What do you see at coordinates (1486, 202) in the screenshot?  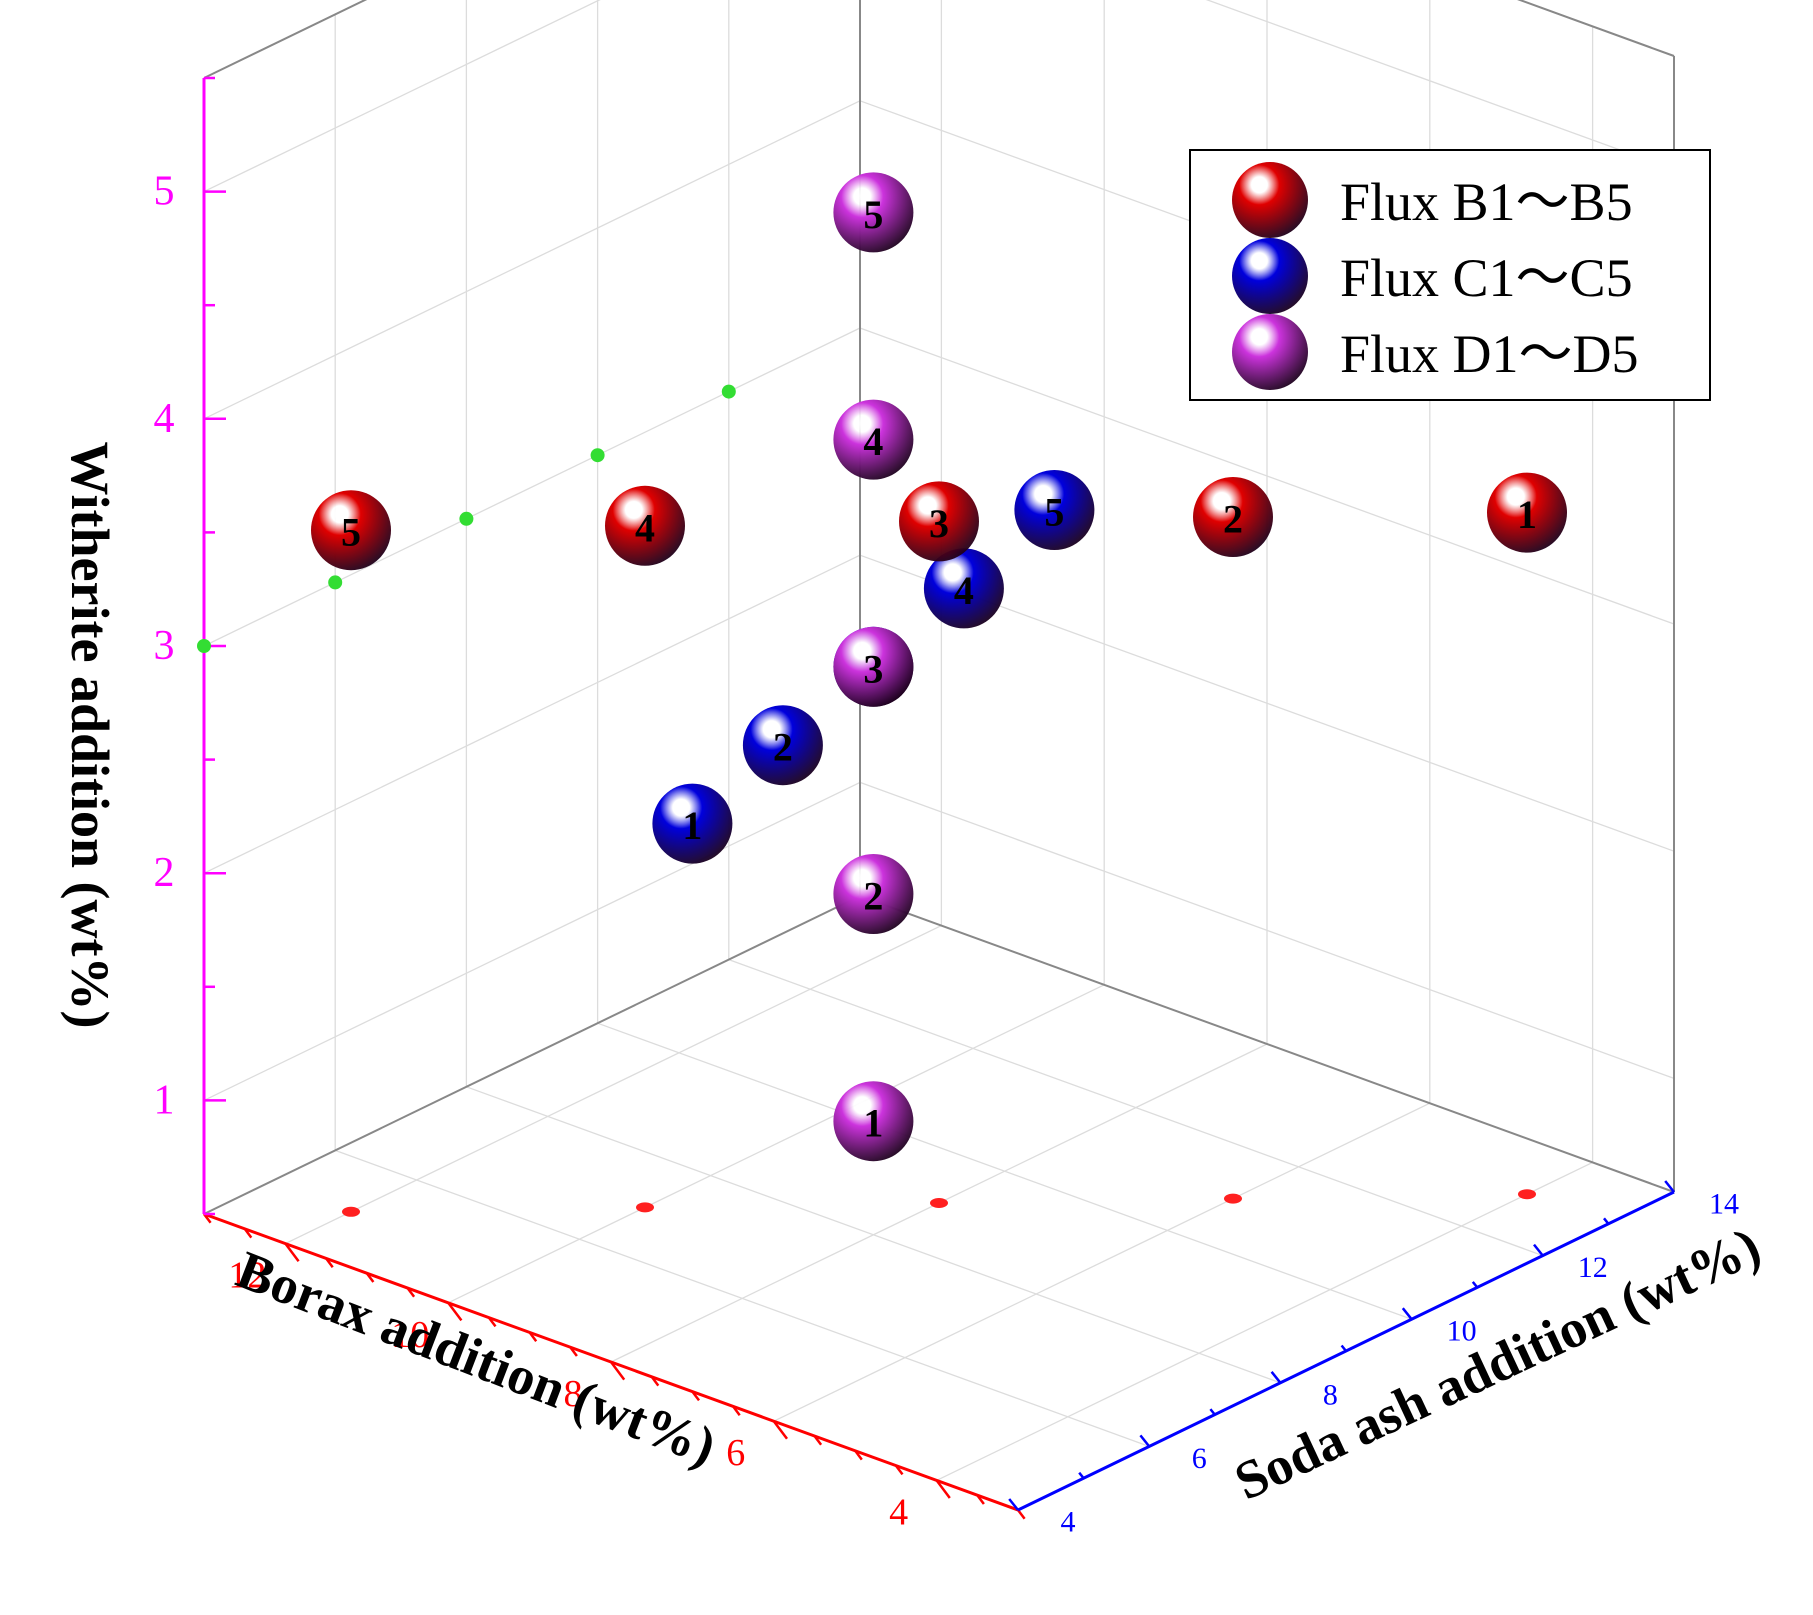 I see `legend-label: Flux B1～B5` at bounding box center [1486, 202].